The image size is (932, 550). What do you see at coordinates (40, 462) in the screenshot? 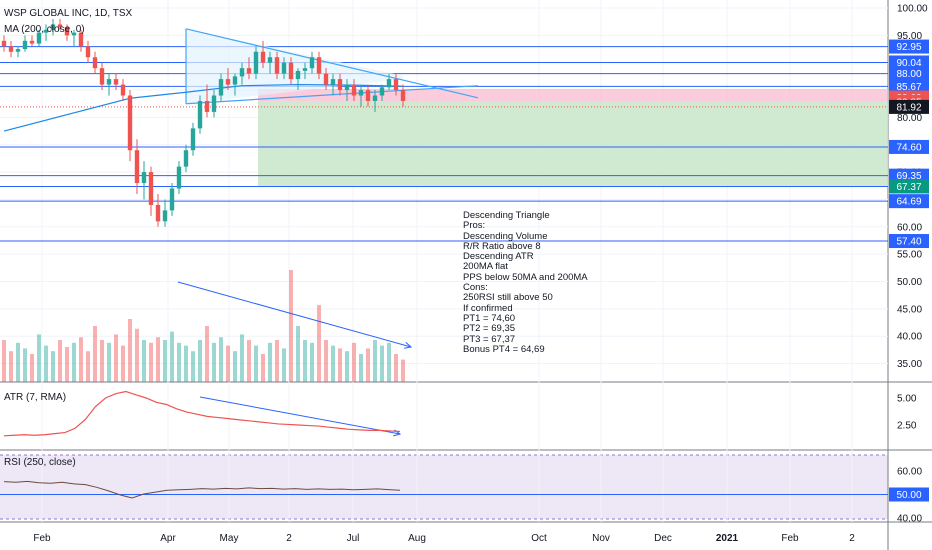
I see `rsi-legend: RSI (250, close)` at bounding box center [40, 462].